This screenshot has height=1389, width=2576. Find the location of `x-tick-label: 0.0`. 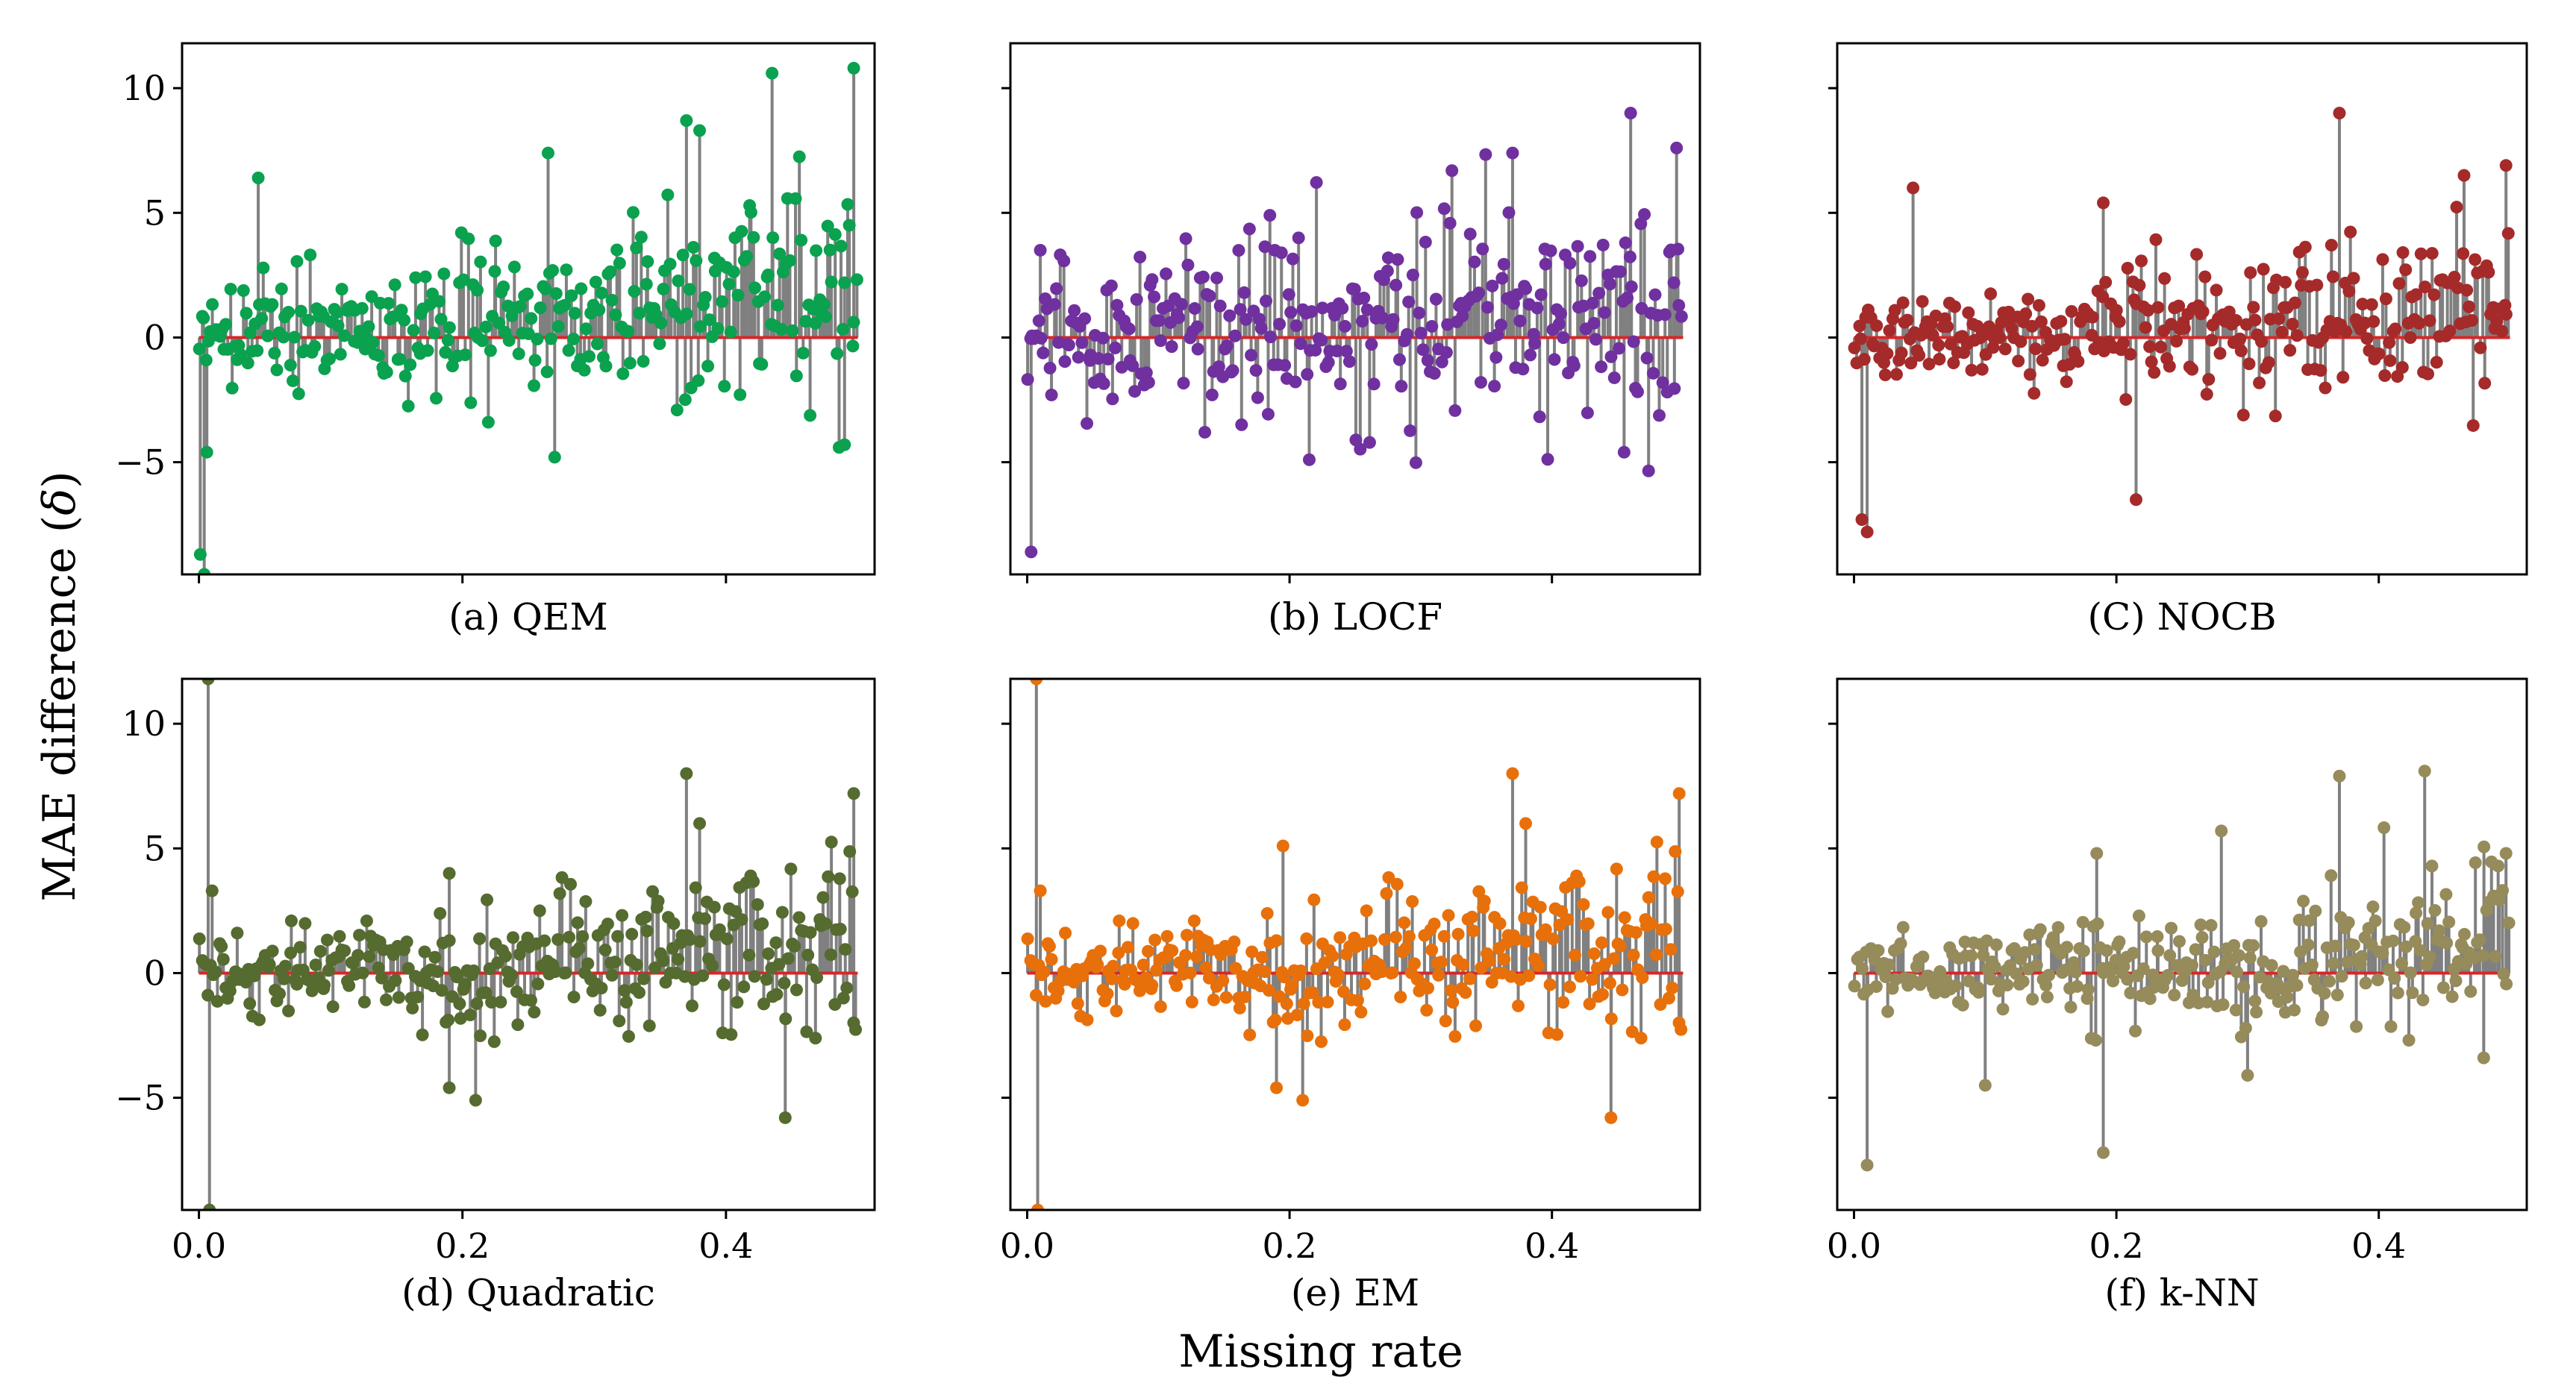

x-tick-label: 0.0 is located at coordinates (1027, 1246).